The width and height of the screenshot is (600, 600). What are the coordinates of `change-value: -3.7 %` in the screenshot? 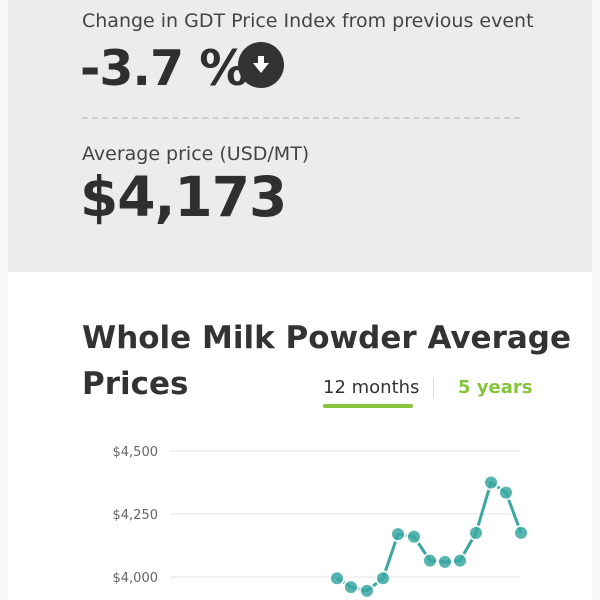 It's located at (164, 68).